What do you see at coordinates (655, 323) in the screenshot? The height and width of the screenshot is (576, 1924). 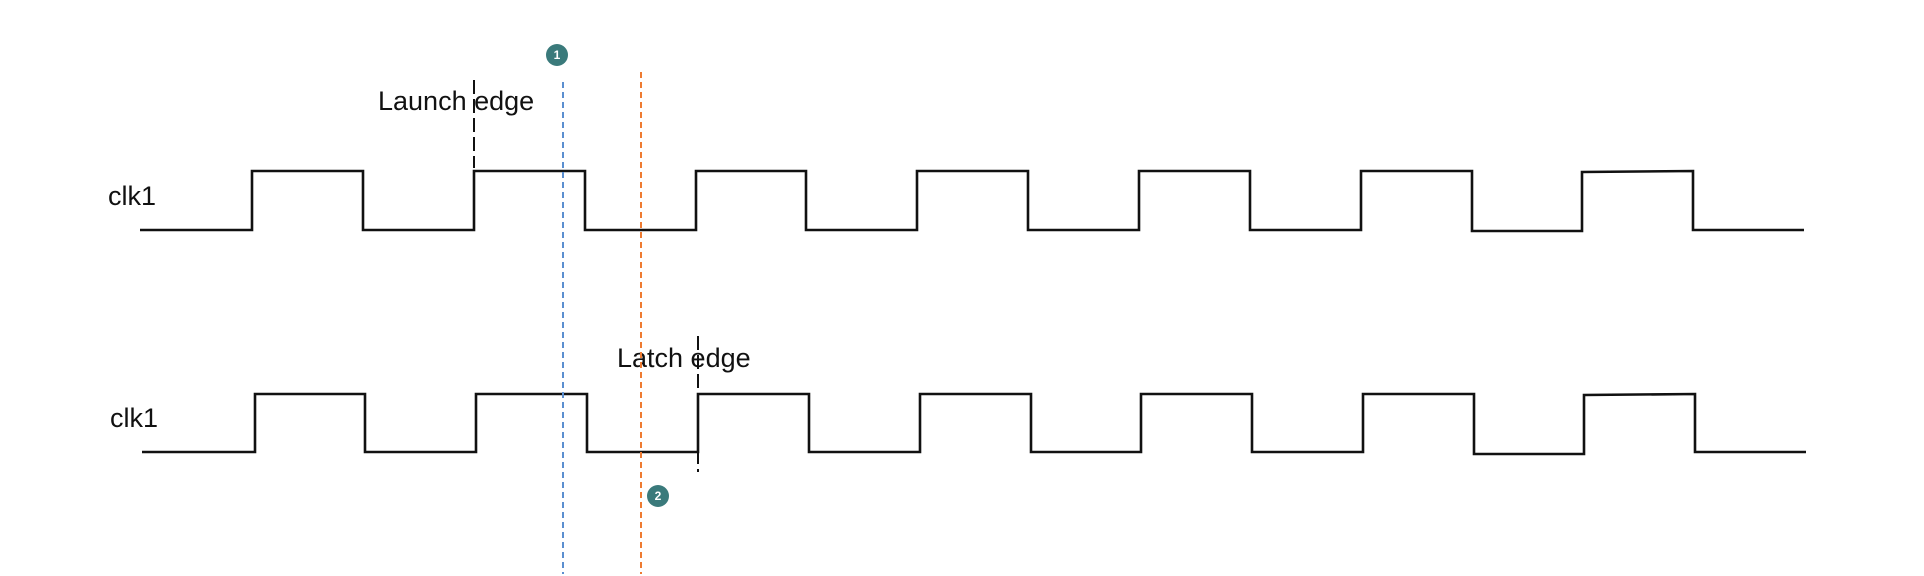 I see `reference-line-2: 2` at bounding box center [655, 323].